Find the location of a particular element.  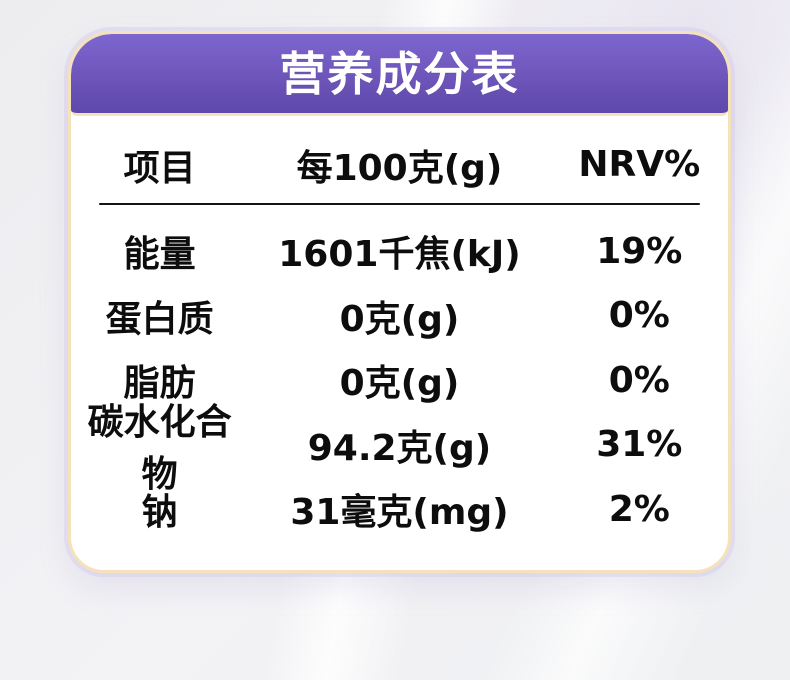

nutrition-title: 营养成分表 is located at coordinates (399, 73).